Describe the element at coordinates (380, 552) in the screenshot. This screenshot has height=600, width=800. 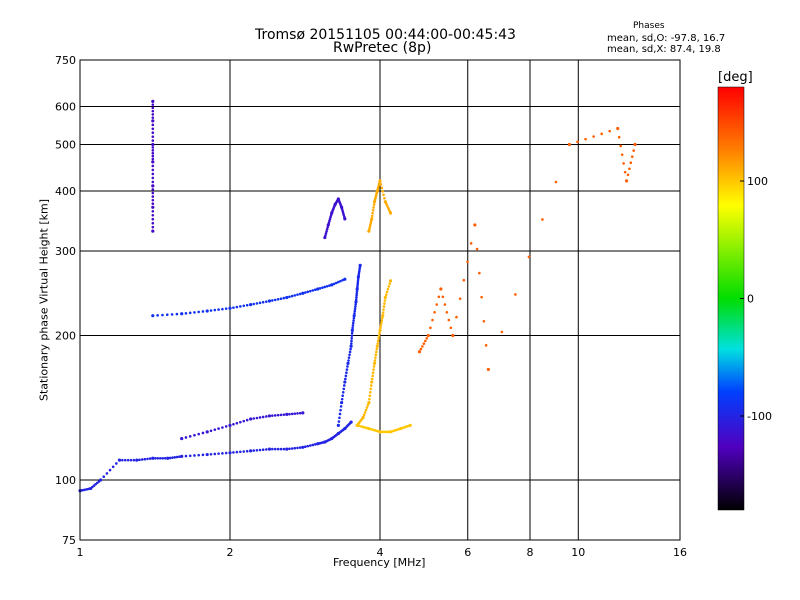
I see `x-tick-label: 4` at that location.